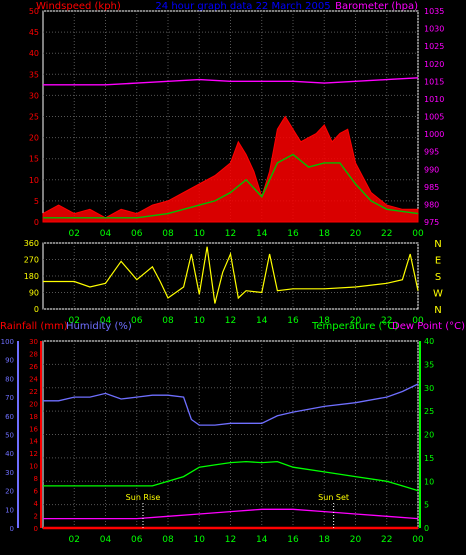  What do you see at coordinates (431, 187) in the screenshot?
I see `barometer-tick-label: 985` at bounding box center [431, 187].